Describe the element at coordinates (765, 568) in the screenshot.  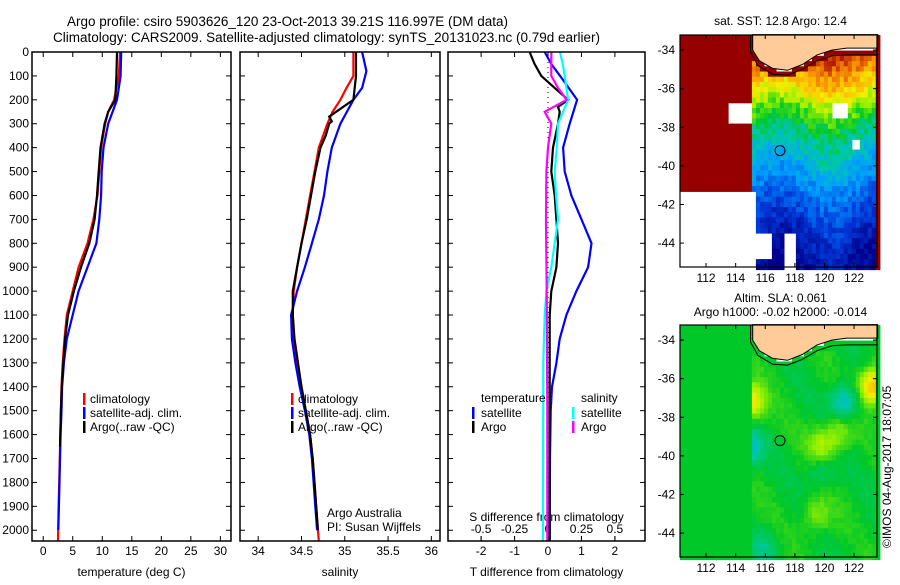
I see `longitude-label: 116` at that location.